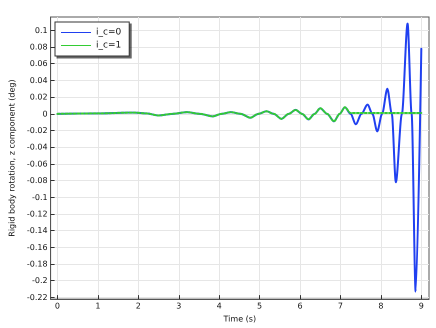 This screenshot has width=436, height=328. What do you see at coordinates (421, 306) in the screenshot?
I see `x-tick-label: 9` at bounding box center [421, 306].